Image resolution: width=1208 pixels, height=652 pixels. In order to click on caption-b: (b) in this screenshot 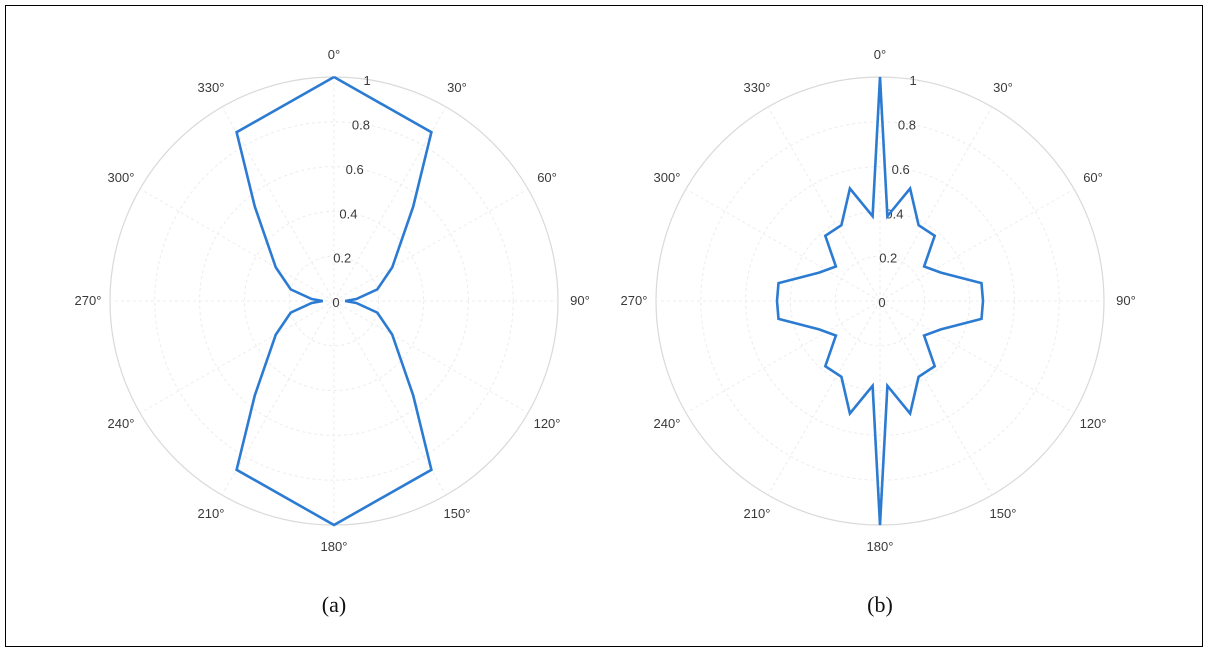, I will do `click(880, 604)`.